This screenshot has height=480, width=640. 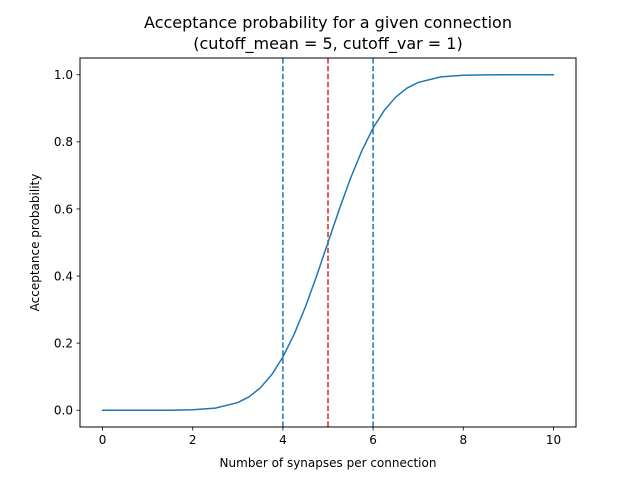 I want to click on y-tick-label: 0.2, so click(x=63, y=343).